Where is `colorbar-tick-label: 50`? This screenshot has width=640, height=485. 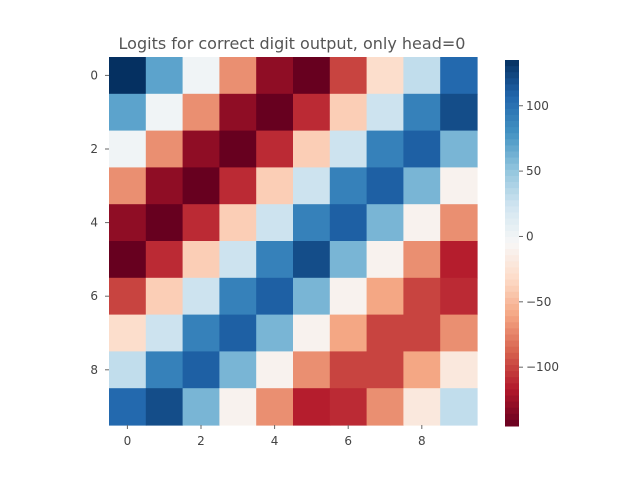
colorbar-tick-label: 50 is located at coordinates (533, 171).